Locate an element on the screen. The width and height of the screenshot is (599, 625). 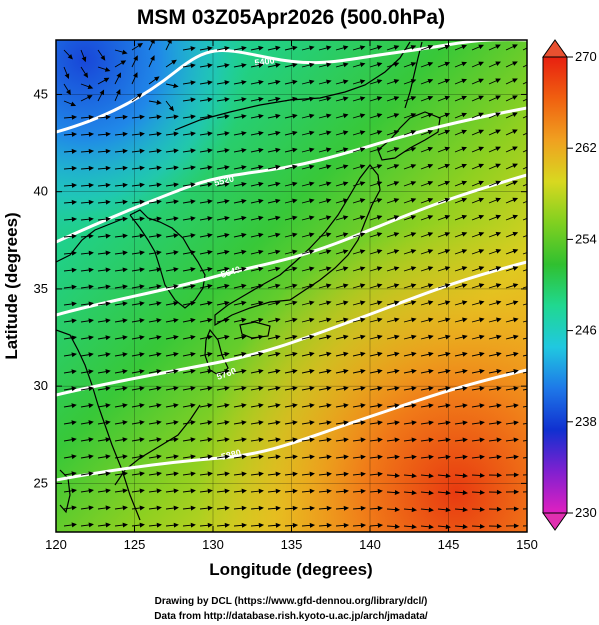
coastline-china is located at coordinates (98, 369).